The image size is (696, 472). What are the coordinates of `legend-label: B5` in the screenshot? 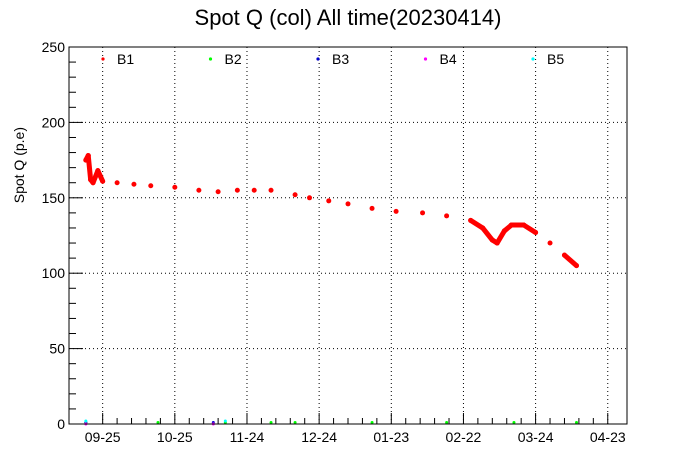 It's located at (555, 59).